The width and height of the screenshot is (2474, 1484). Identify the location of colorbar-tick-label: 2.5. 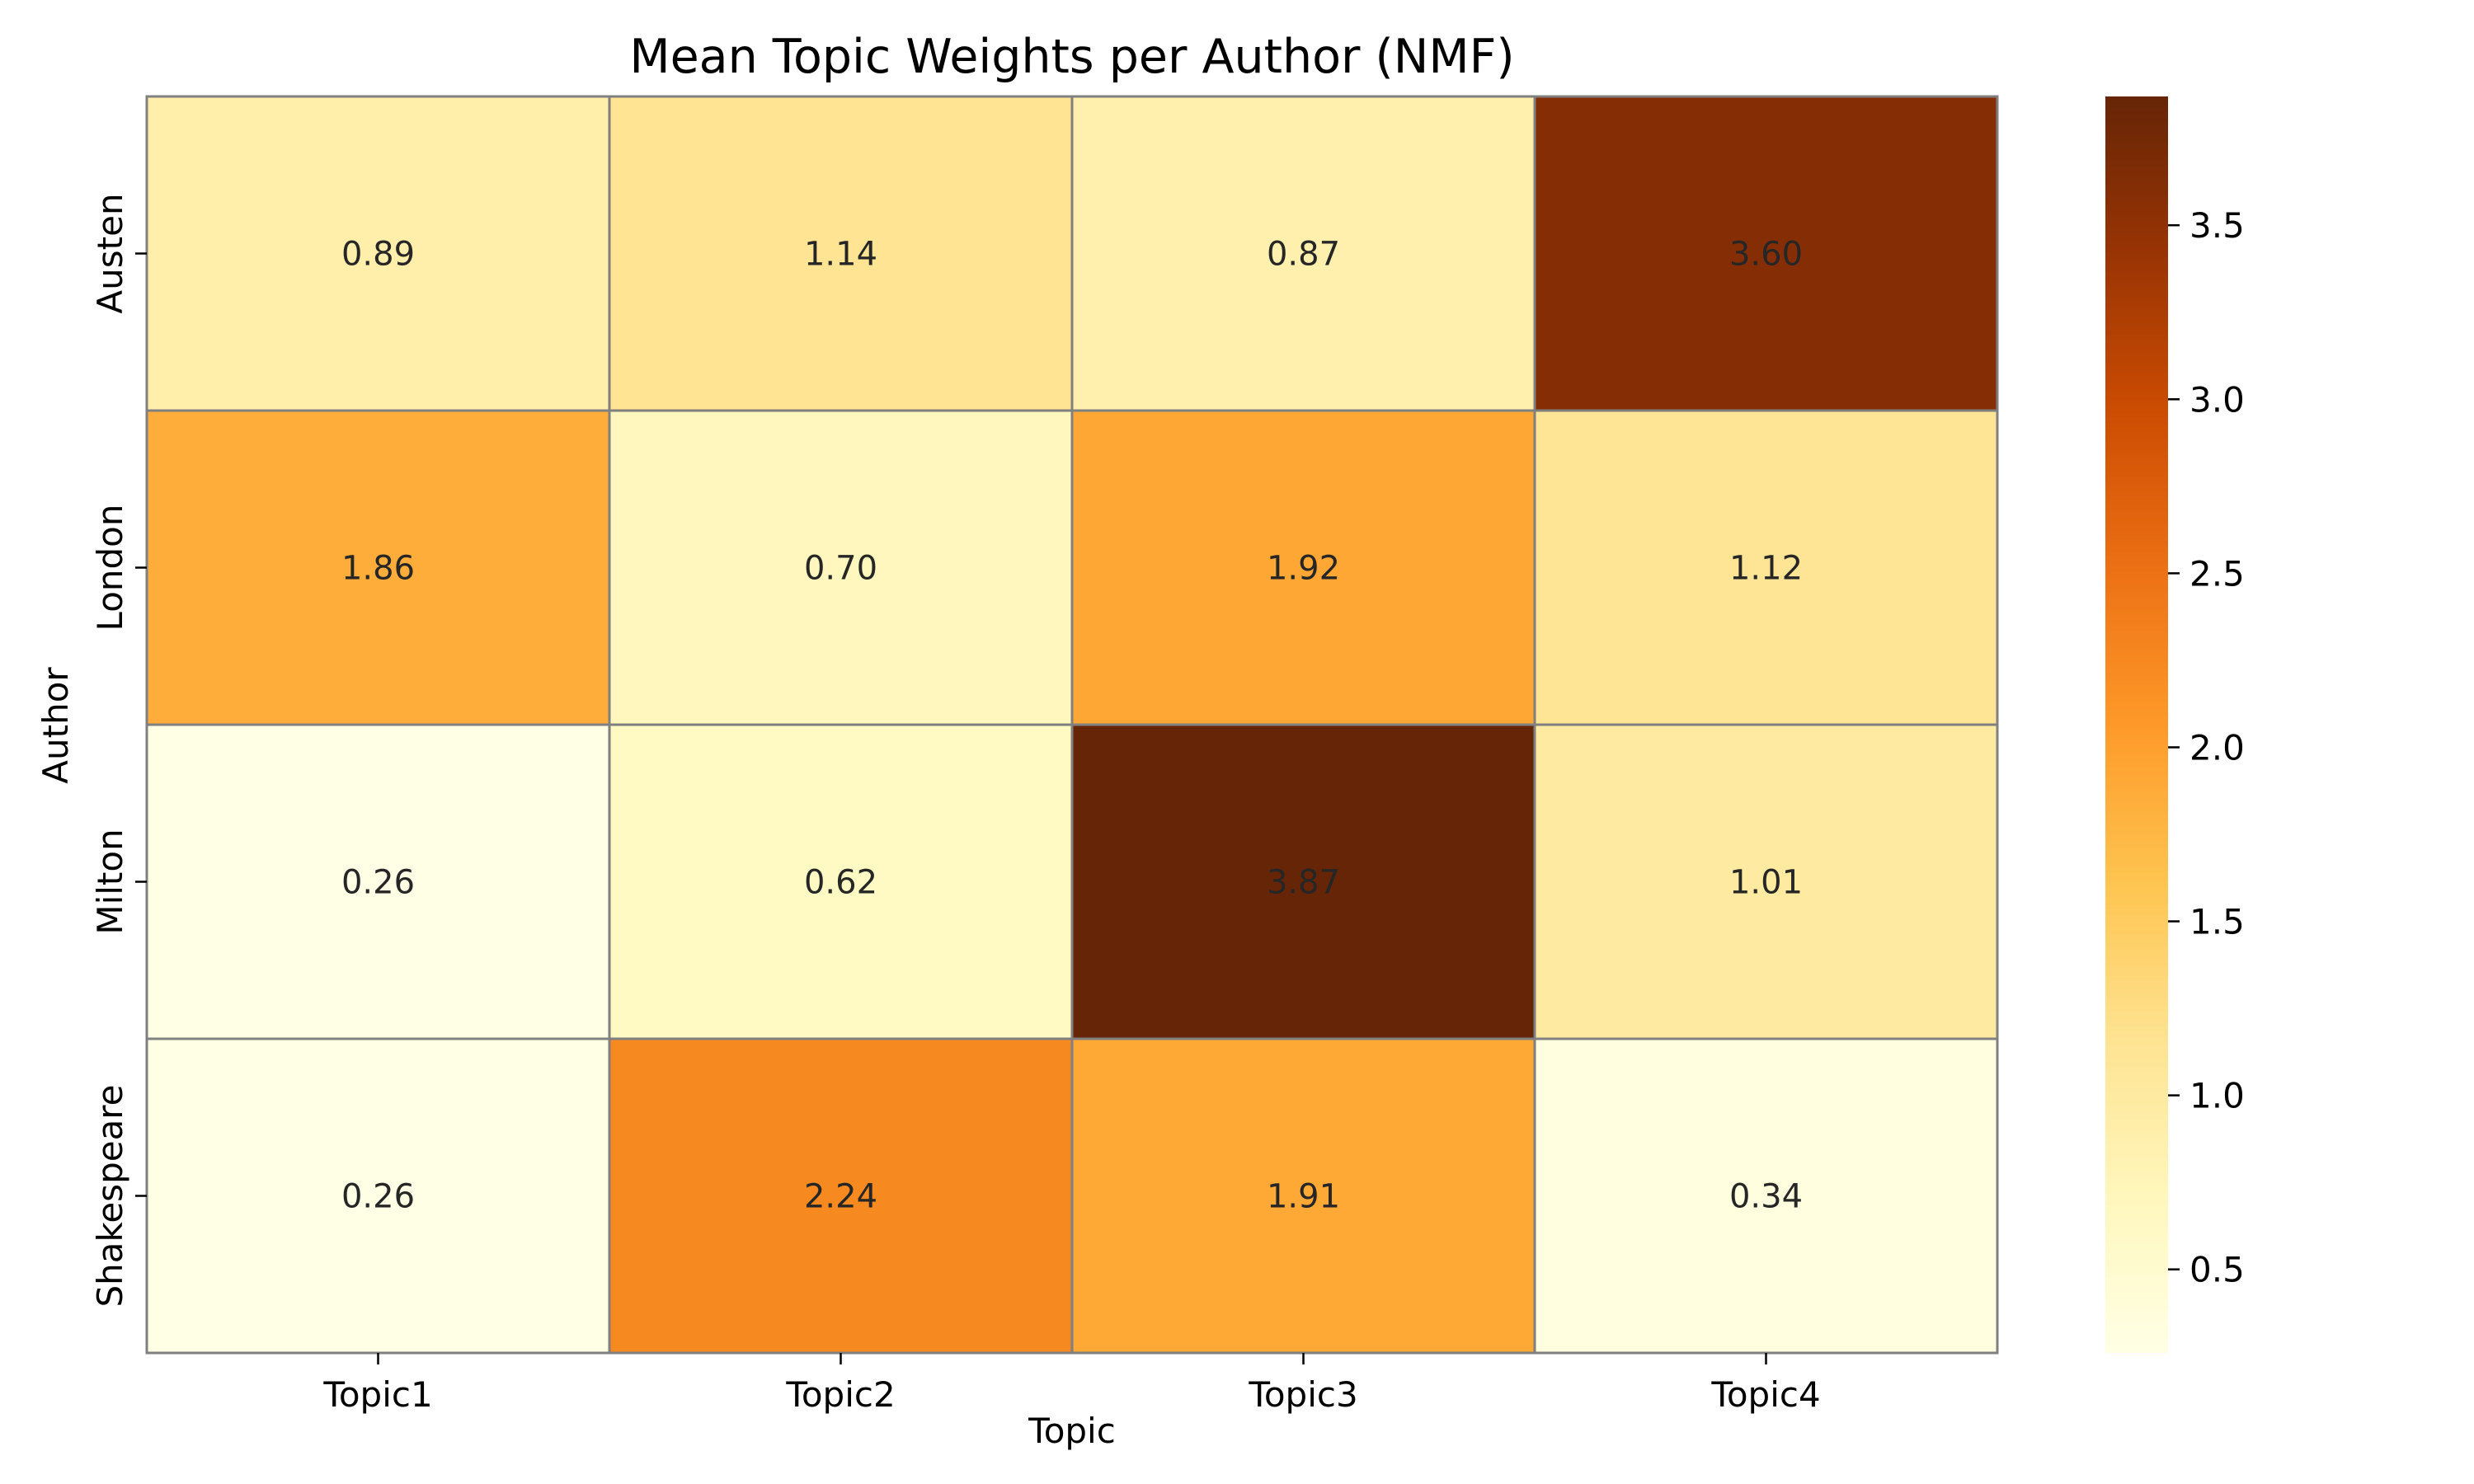
(2217, 573).